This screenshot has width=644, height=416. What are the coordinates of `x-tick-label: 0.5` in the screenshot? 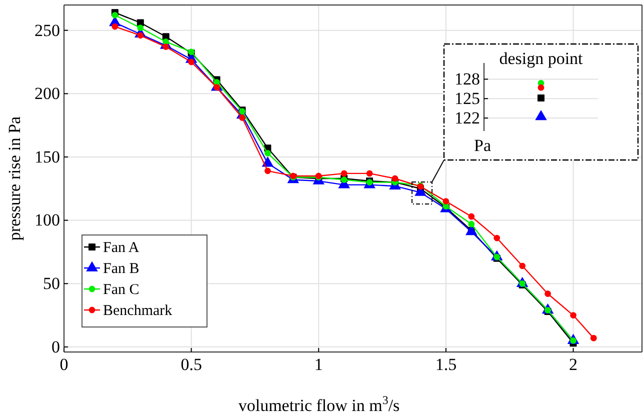 It's located at (191, 364).